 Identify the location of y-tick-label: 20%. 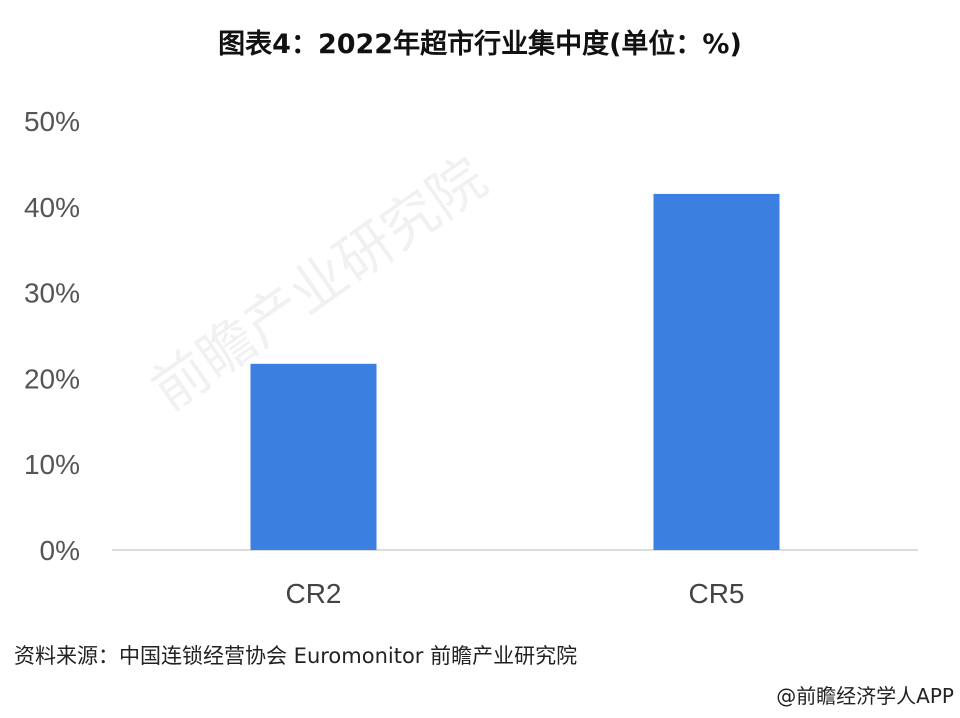
(52, 378).